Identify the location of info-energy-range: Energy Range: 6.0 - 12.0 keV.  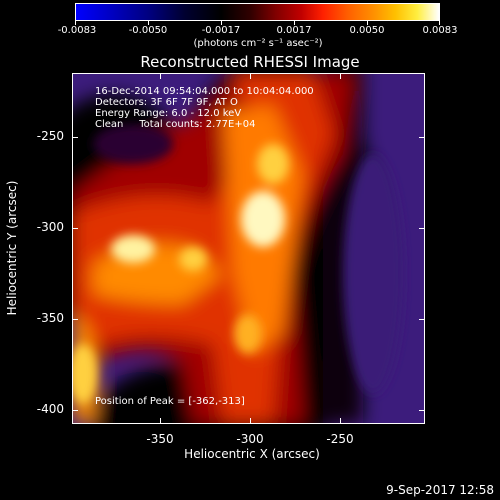
(168, 113).